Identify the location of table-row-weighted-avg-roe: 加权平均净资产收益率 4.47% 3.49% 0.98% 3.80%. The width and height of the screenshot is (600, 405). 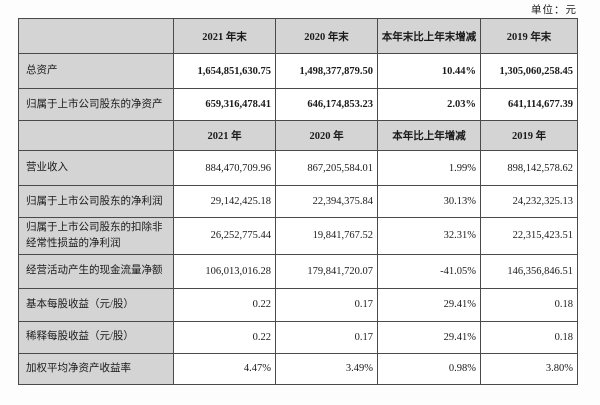
(298, 368).